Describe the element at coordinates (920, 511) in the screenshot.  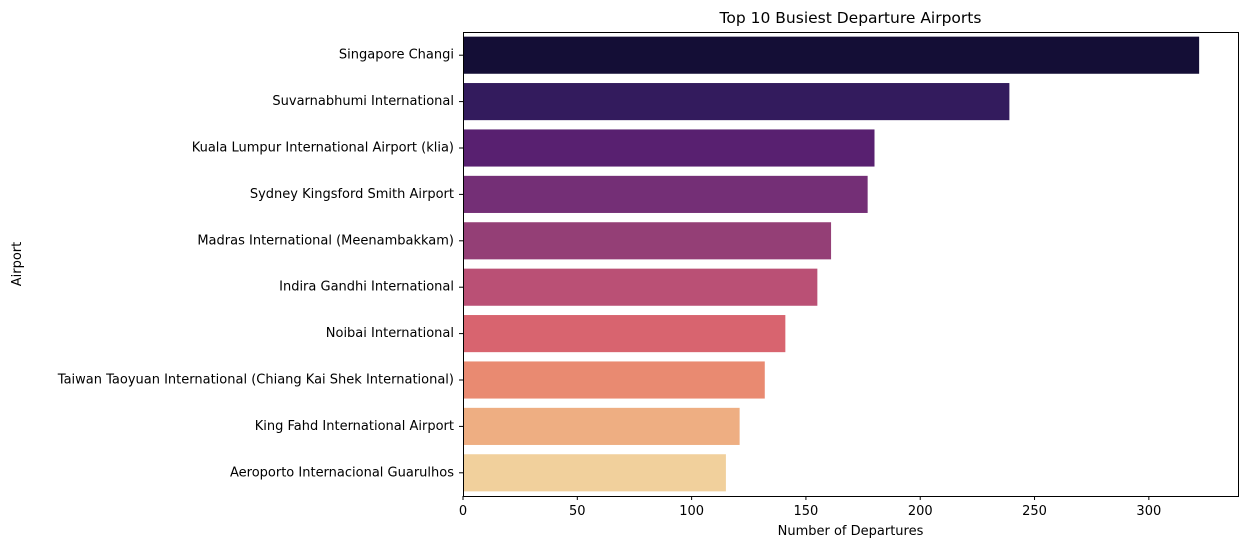
I see `x-tick-label: 200` at that location.